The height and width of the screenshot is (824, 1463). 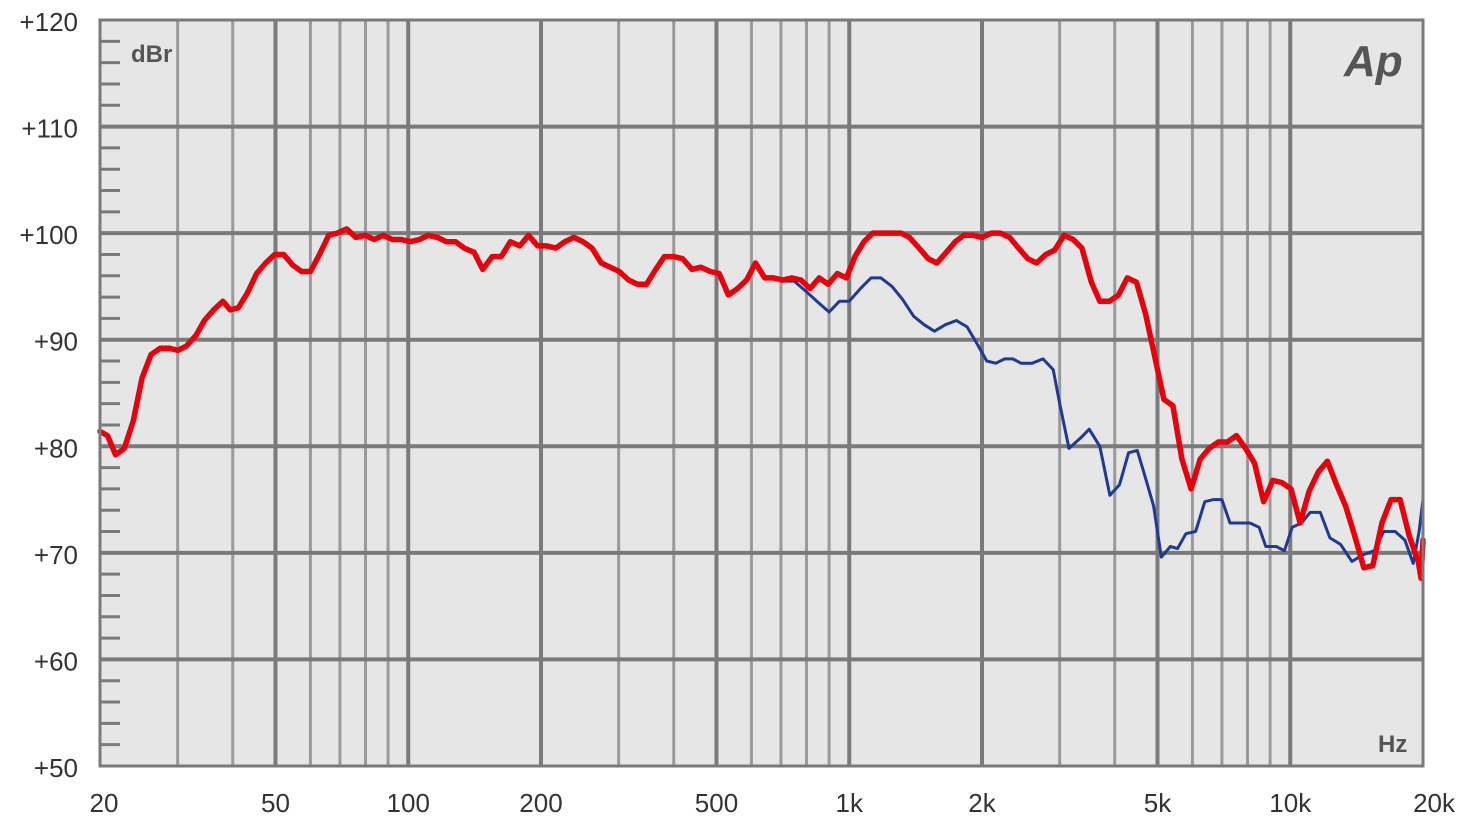 What do you see at coordinates (110, 393) in the screenshot?
I see `minor-y-ticks` at bounding box center [110, 393].